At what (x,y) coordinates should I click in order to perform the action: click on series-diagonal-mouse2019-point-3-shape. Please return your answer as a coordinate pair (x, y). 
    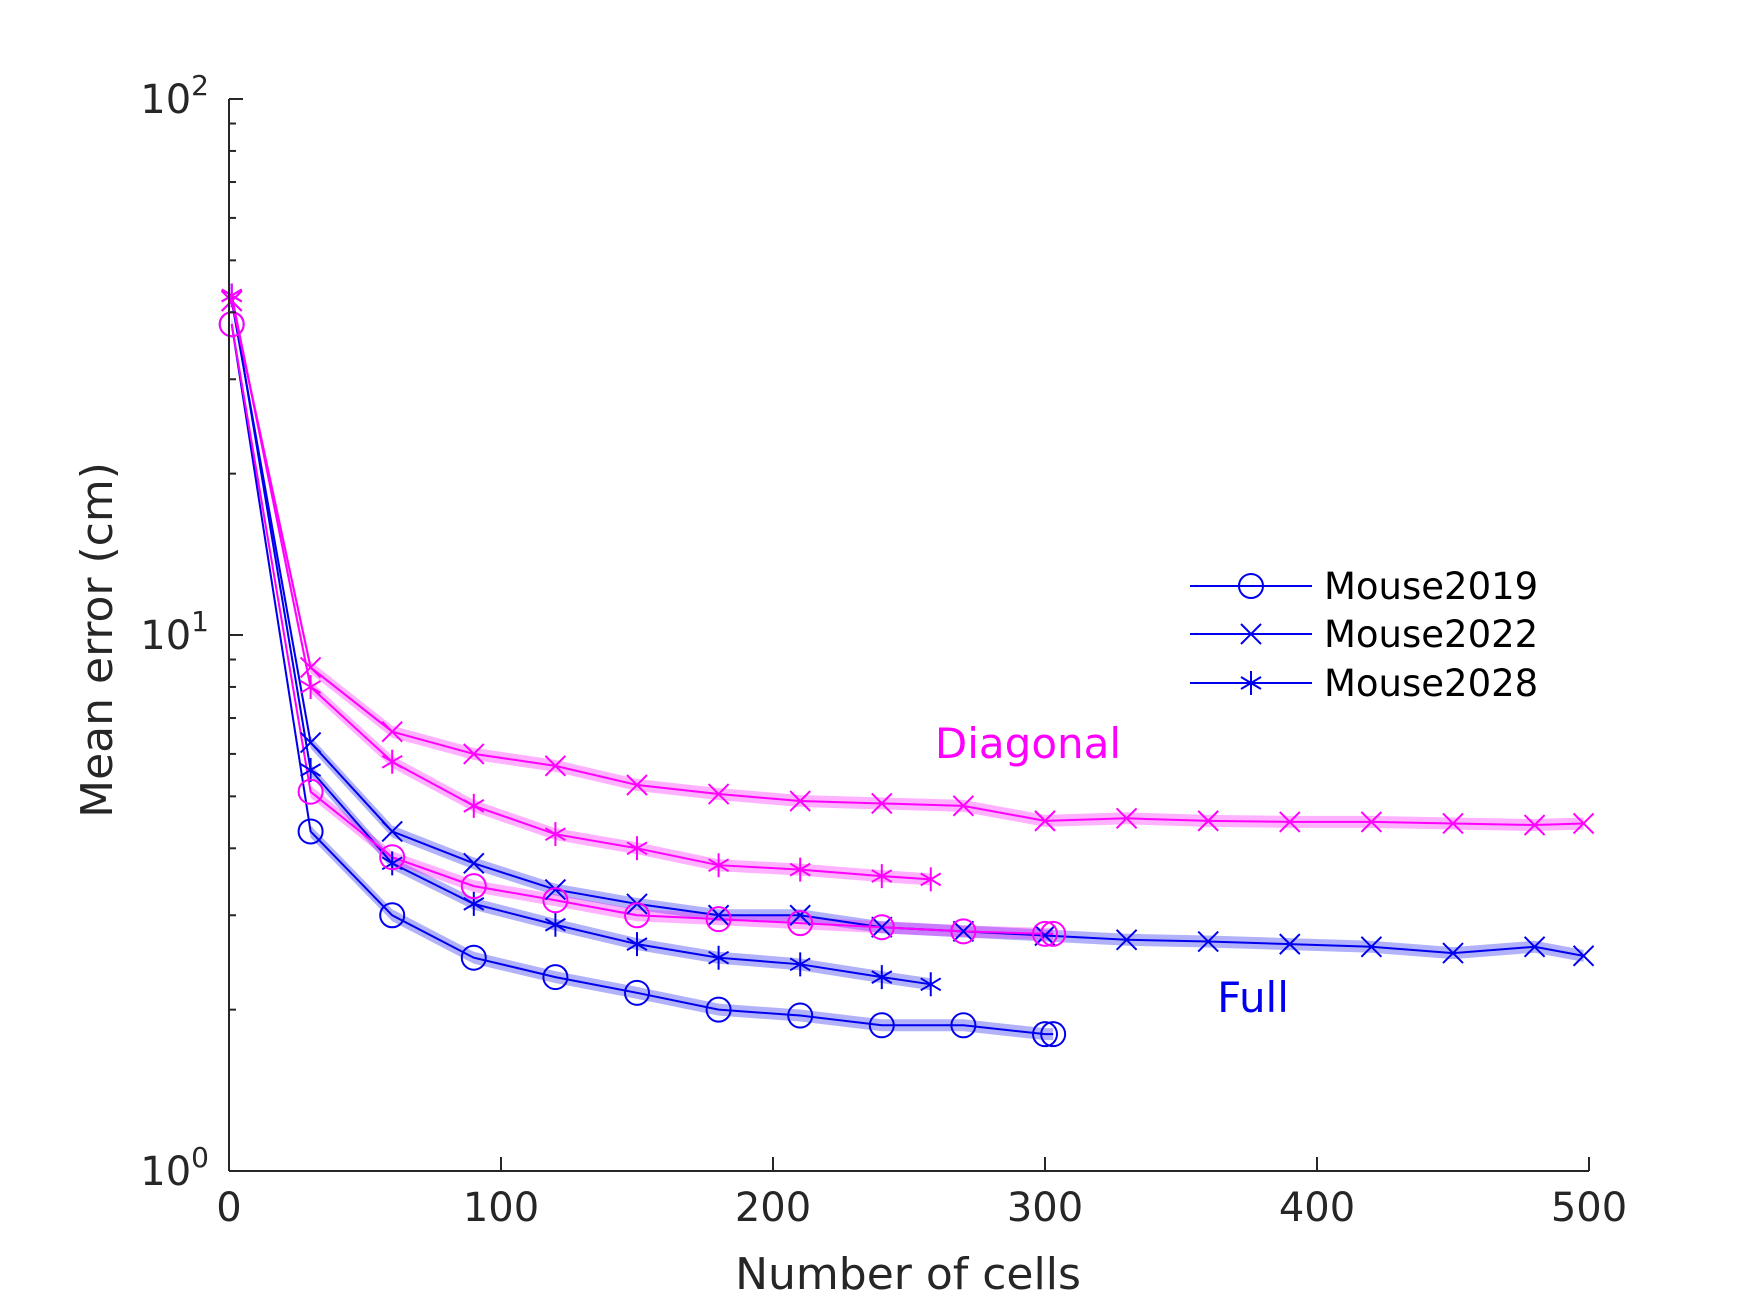
    Looking at the image, I should click on (473, 886).